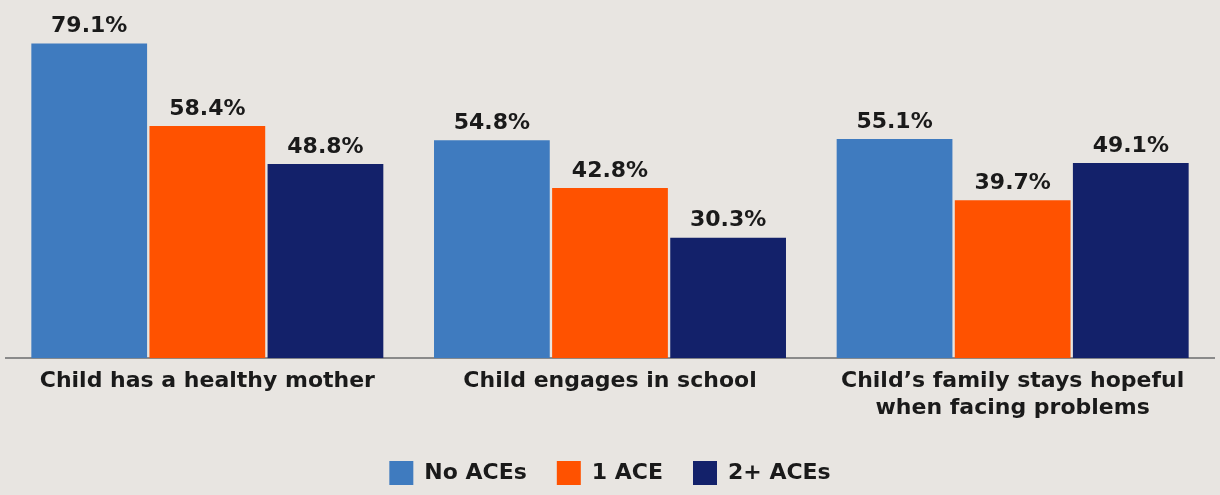 The width and height of the screenshot is (1220, 495). What do you see at coordinates (894, 120) in the screenshot?
I see `data-label: 55.1%` at bounding box center [894, 120].